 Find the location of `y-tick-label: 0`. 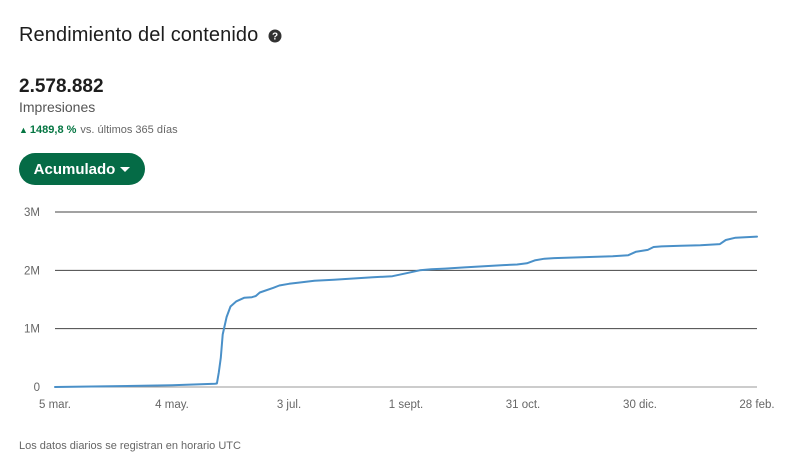

y-tick-label: 0 is located at coordinates (37, 388).